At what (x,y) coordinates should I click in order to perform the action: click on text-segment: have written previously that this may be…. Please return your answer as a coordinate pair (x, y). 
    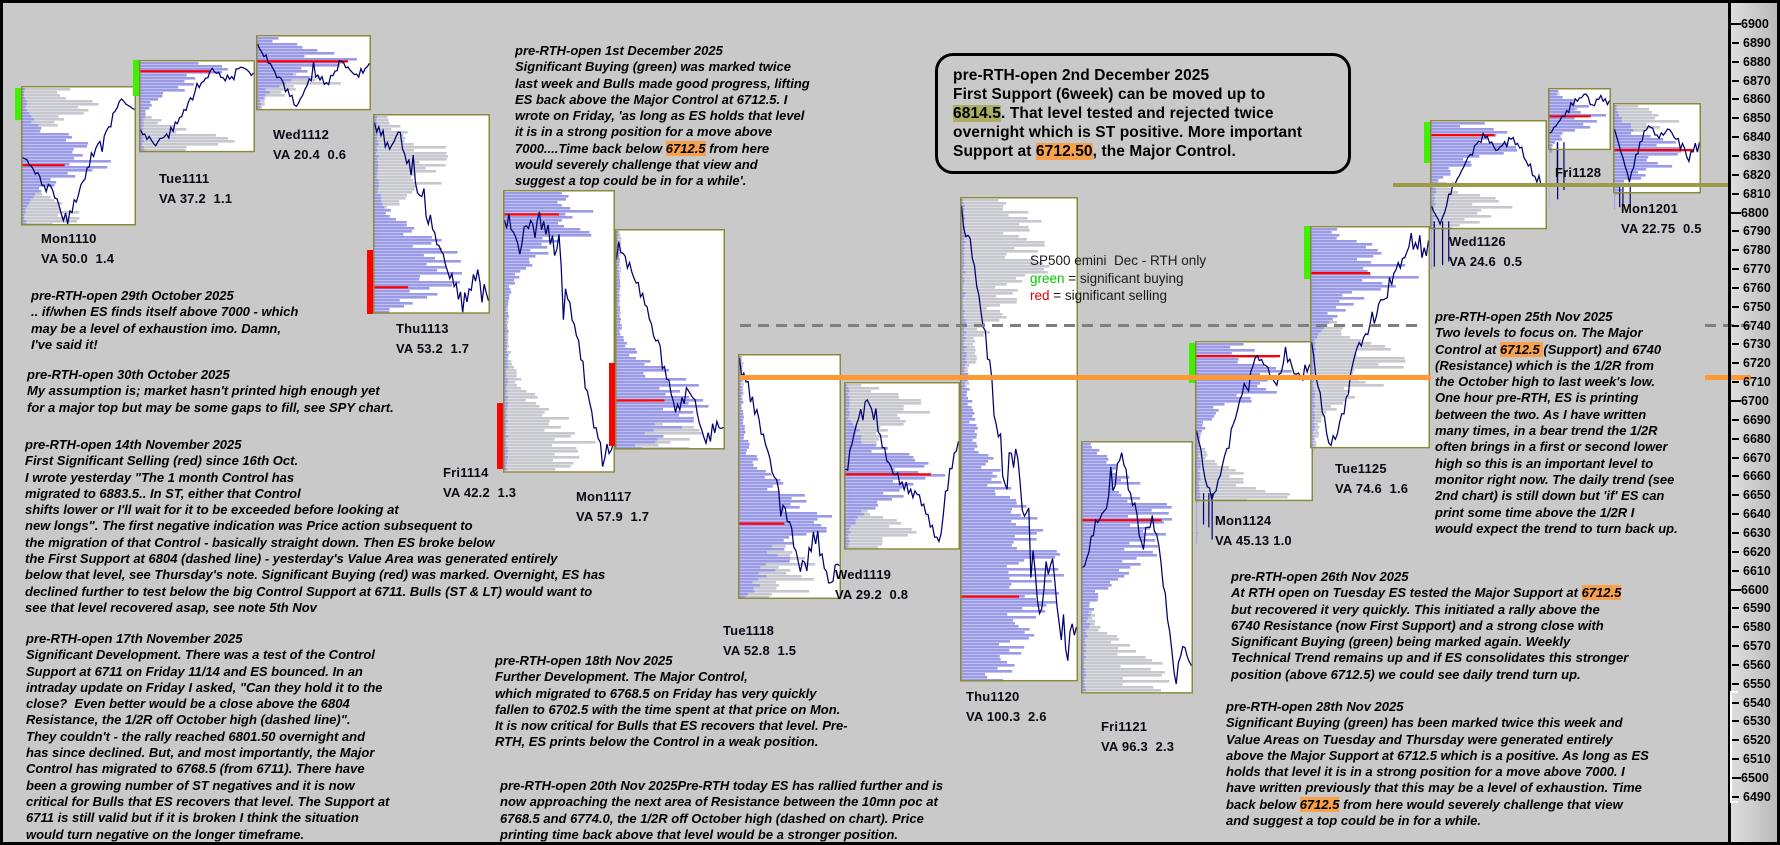
    Looking at the image, I should click on (1434, 788).